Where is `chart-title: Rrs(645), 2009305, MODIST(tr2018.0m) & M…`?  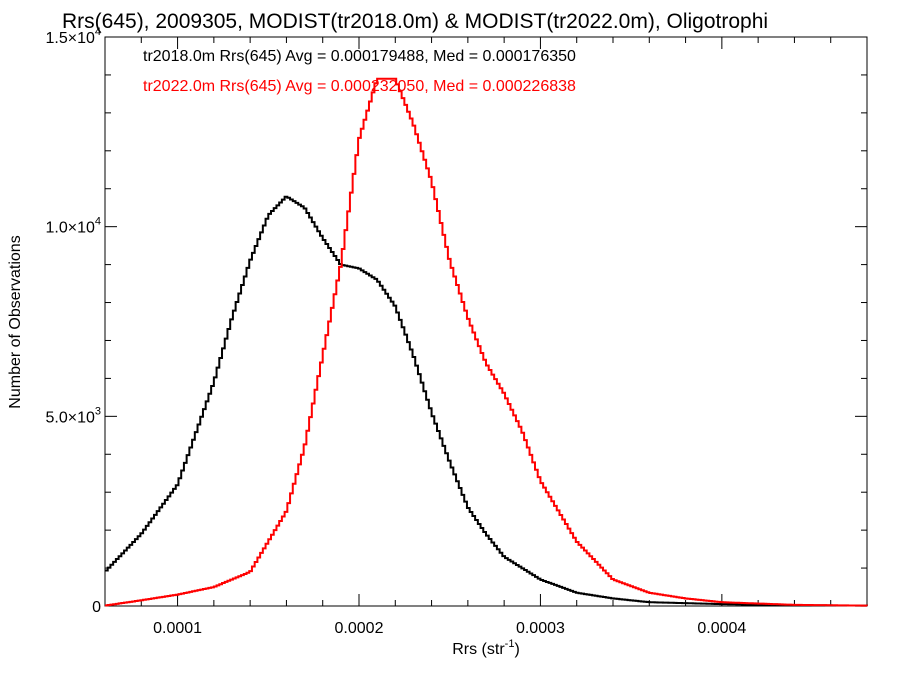
chart-title: Rrs(645), 2009305, MODIST(tr2018.0m) & M… is located at coordinates (415, 21).